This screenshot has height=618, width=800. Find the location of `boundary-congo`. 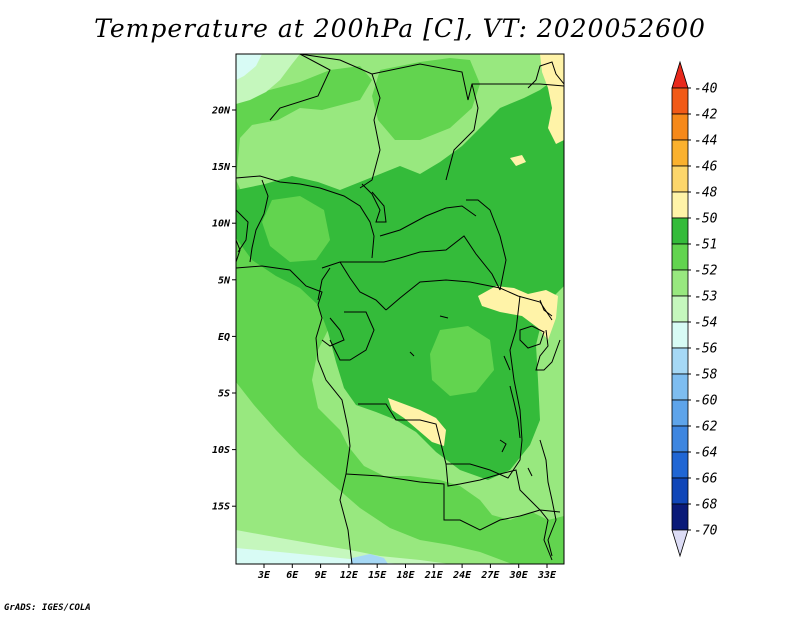

boundary-congo is located at coordinates (352, 336).